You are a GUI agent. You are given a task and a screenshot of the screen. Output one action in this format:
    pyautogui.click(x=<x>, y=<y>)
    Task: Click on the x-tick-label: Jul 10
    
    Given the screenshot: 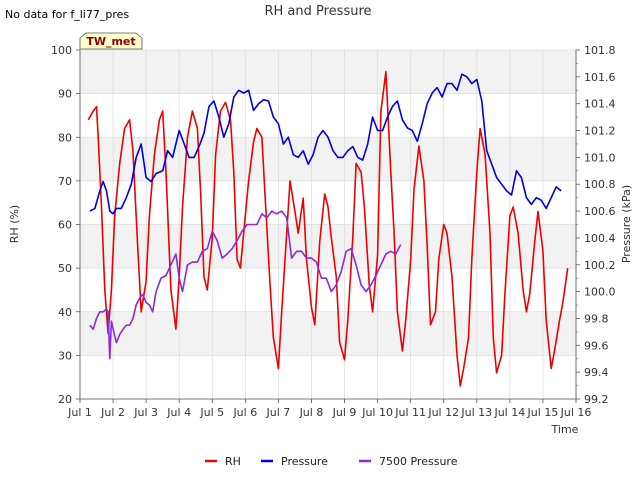 What is the action you would take?
    pyautogui.click(x=377, y=412)
    